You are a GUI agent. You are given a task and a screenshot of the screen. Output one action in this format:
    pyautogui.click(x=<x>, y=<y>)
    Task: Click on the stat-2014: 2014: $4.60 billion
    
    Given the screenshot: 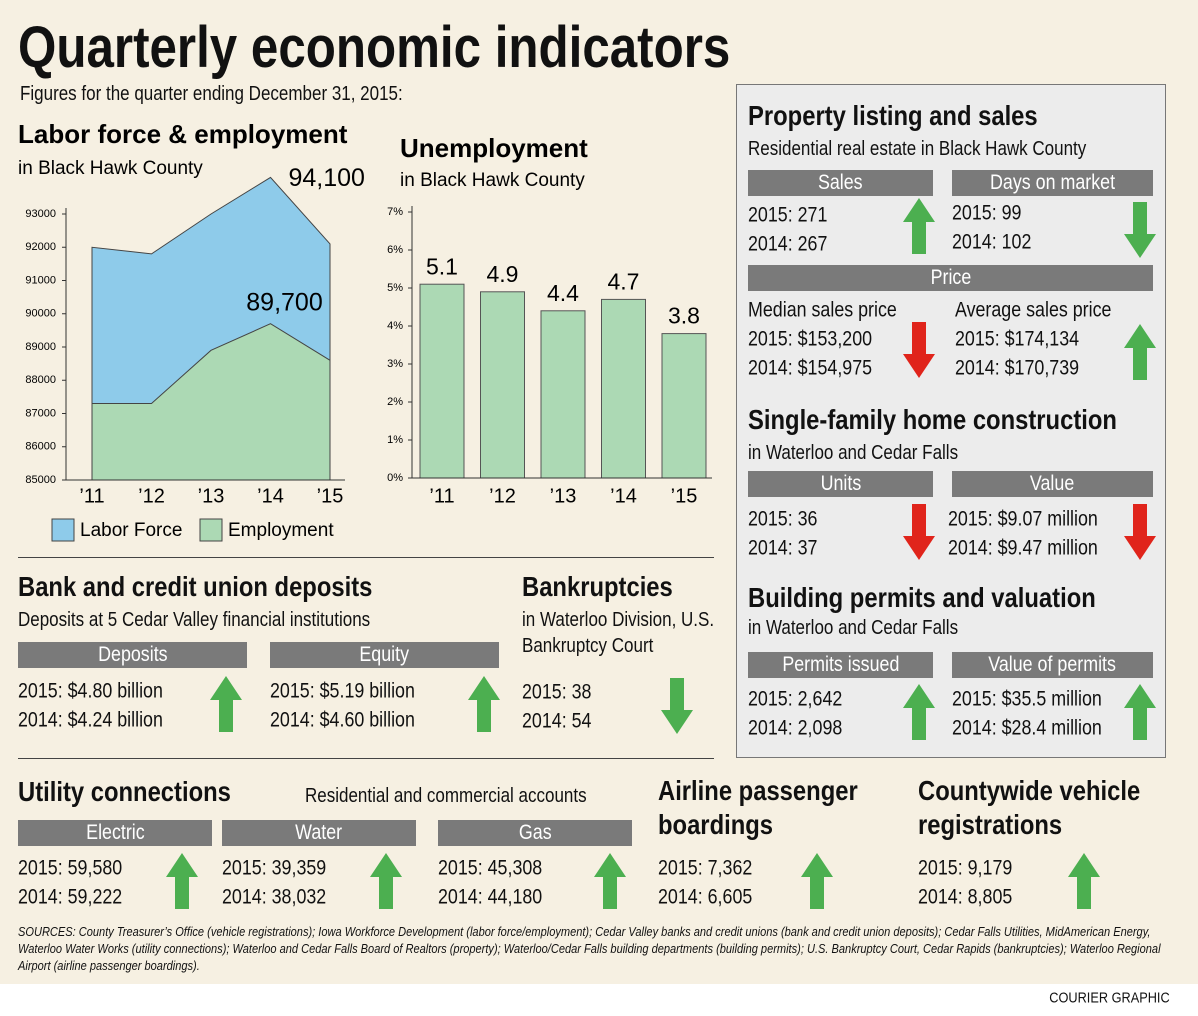 What is the action you would take?
    pyautogui.click(x=342, y=720)
    